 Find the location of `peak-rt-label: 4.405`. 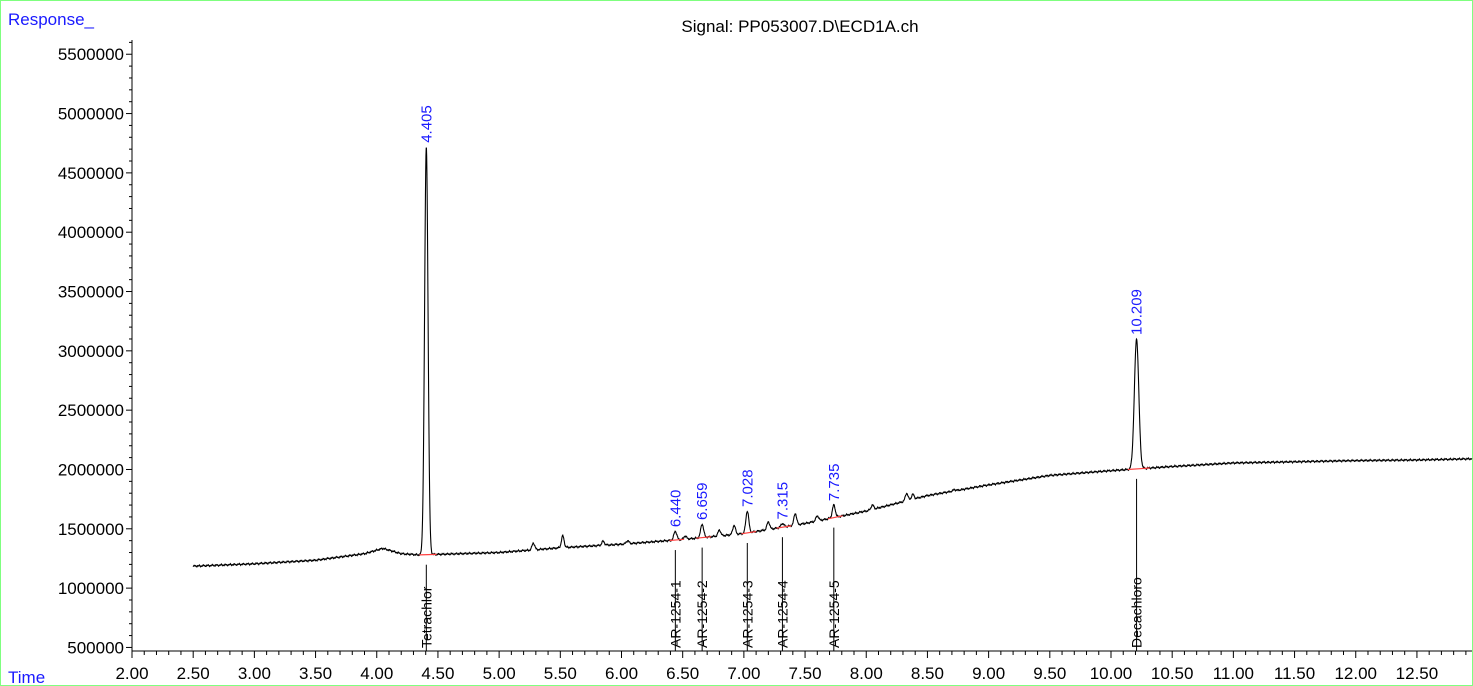

peak-rt-label: 4.405 is located at coordinates (426, 124).